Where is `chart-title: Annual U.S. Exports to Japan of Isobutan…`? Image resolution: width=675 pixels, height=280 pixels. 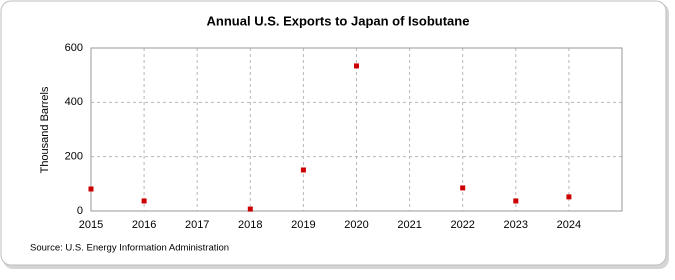
chart-title: Annual U.S. Exports to Japan of Isobutan… is located at coordinates (338, 20).